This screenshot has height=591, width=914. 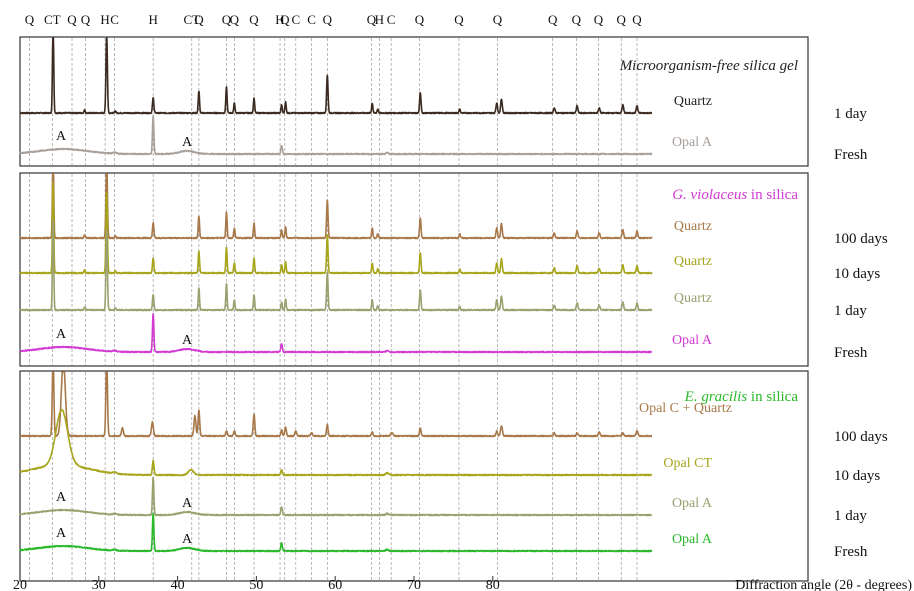 What do you see at coordinates (178, 584) in the screenshot?
I see `x-tick-label: 40` at bounding box center [178, 584].